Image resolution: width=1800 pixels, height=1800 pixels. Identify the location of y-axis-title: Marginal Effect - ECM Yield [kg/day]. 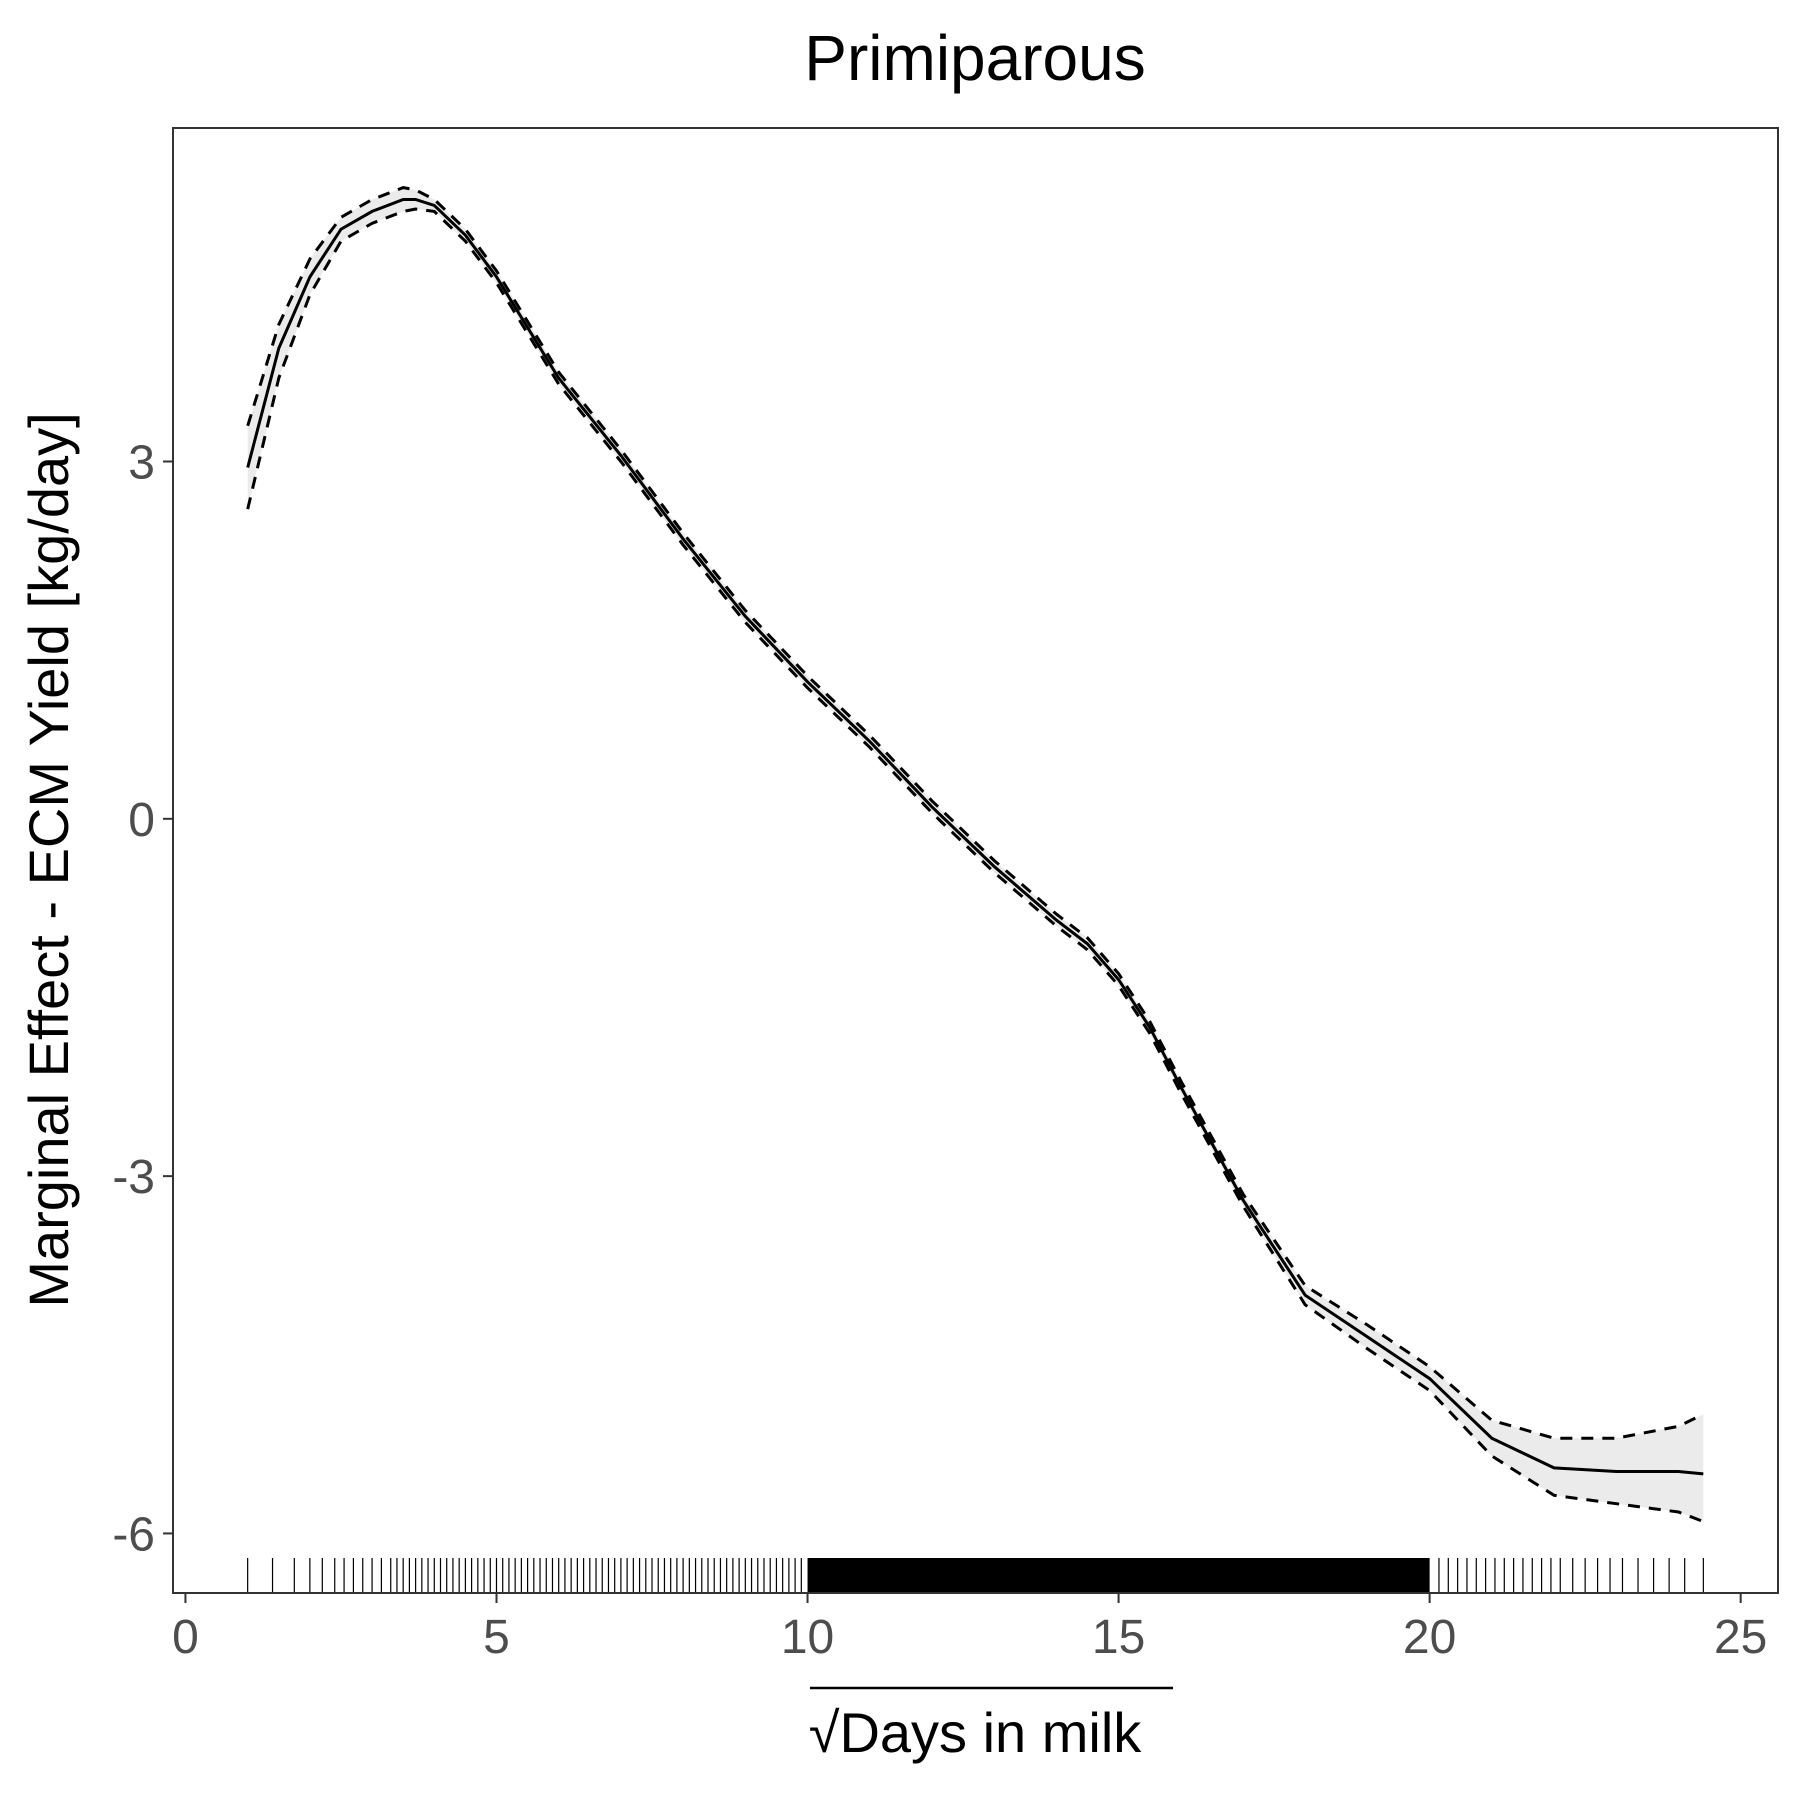
(48, 859).